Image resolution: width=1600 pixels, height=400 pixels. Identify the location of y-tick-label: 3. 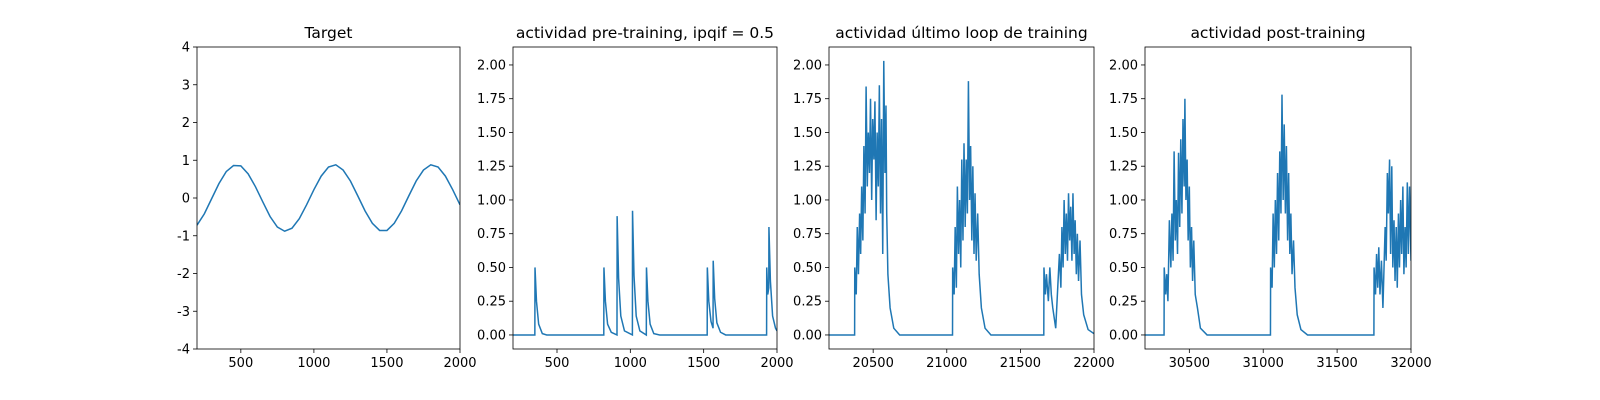
(186, 85).